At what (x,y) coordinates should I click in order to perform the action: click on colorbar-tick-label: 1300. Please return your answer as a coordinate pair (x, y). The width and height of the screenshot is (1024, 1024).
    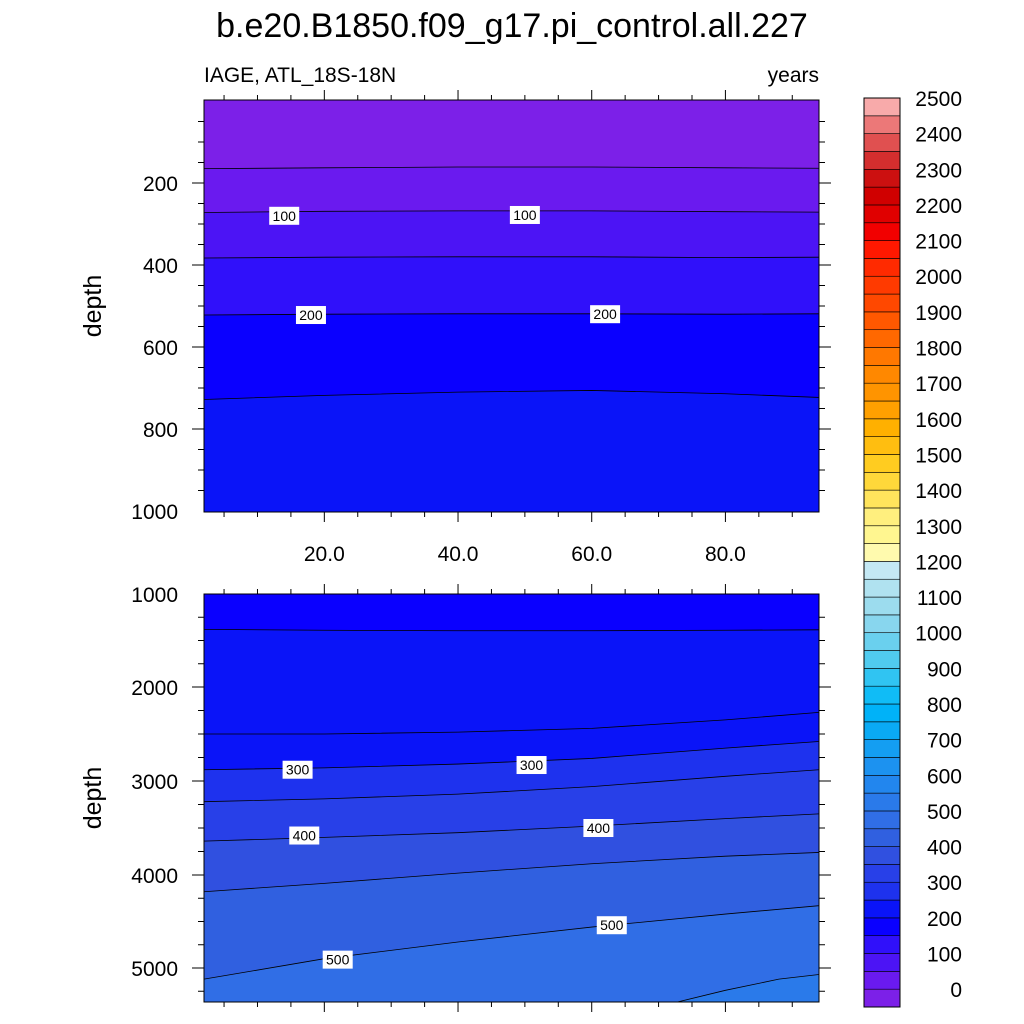
    Looking at the image, I should click on (938, 527).